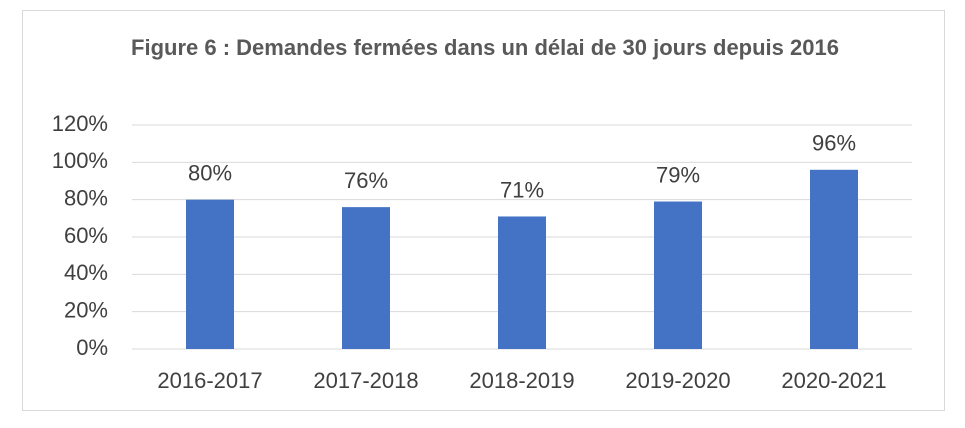 The width and height of the screenshot is (965, 428). What do you see at coordinates (86, 197) in the screenshot?
I see `y-tick-label: 80%` at bounding box center [86, 197].